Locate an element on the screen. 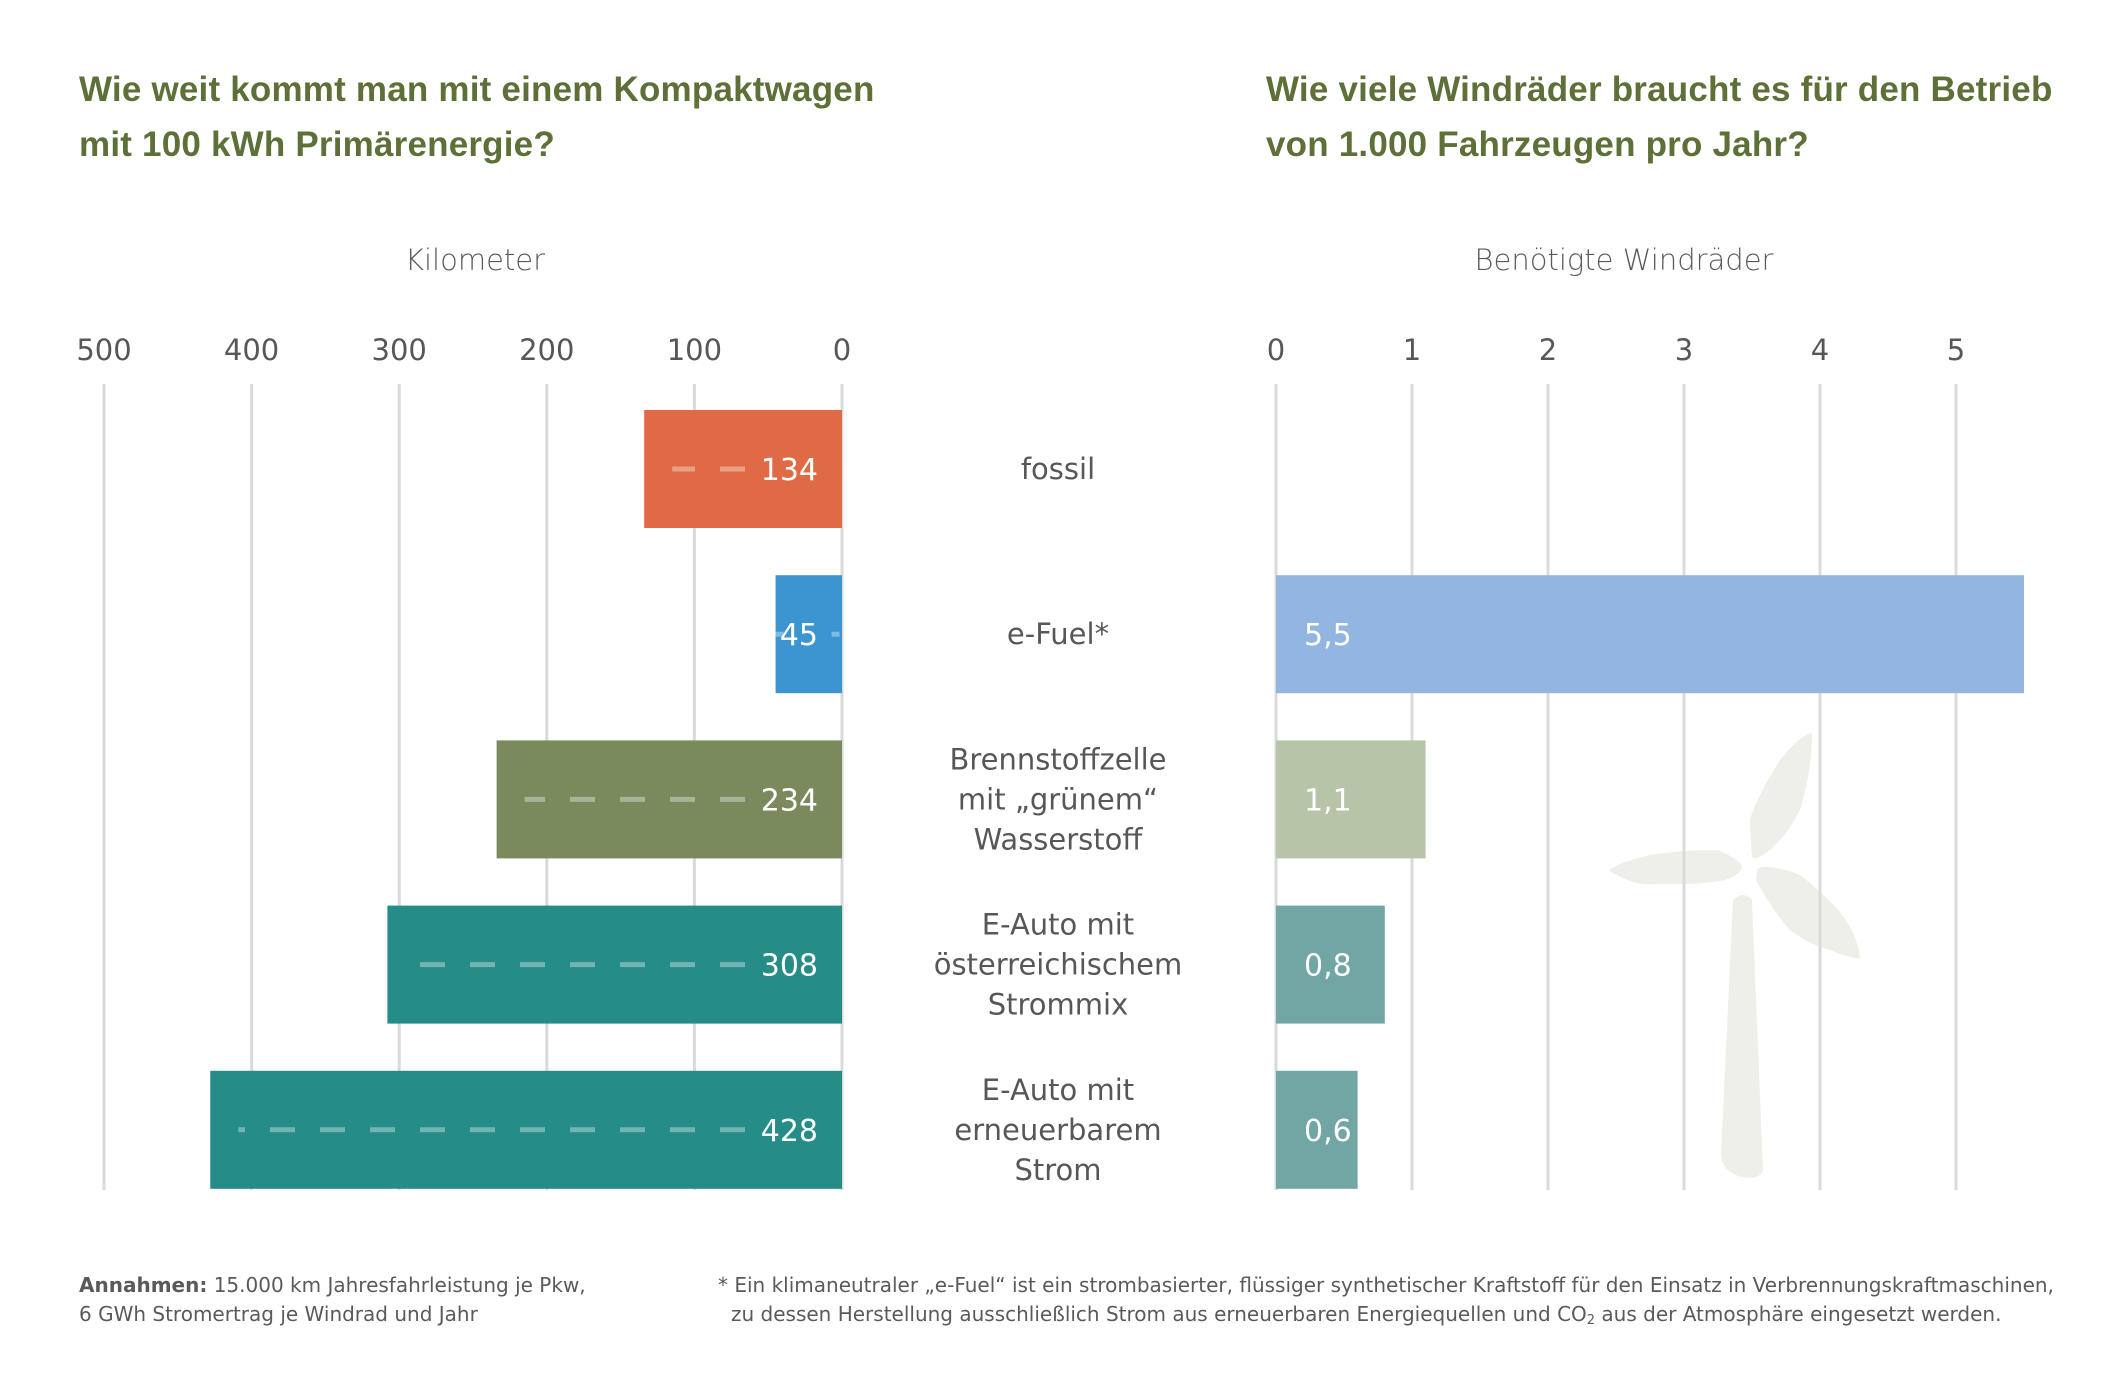 Image resolution: width=2112 pixels, height=1387 pixels. right-tick-label: 0 is located at coordinates (1276, 350).